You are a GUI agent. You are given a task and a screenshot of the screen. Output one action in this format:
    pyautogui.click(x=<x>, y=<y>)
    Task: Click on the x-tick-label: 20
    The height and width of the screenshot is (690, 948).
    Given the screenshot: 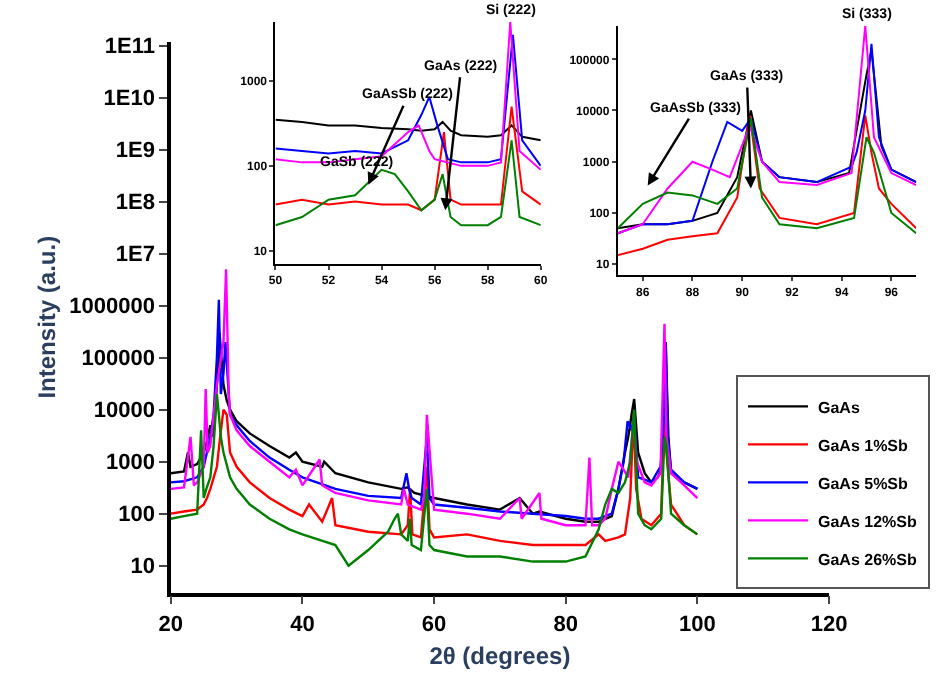 What is the action you would take?
    pyautogui.click(x=171, y=624)
    